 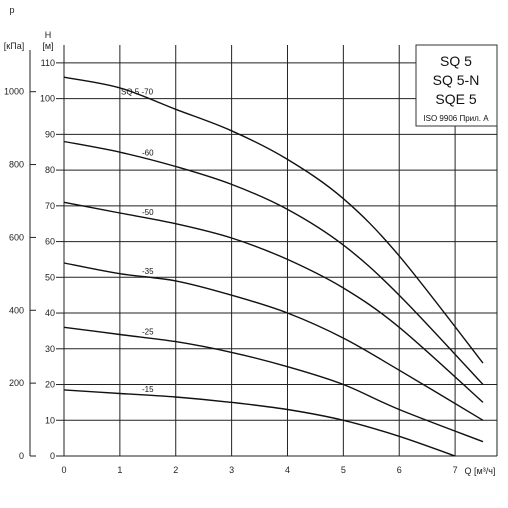 I want to click on x-tick-label: 5, so click(x=343, y=470).